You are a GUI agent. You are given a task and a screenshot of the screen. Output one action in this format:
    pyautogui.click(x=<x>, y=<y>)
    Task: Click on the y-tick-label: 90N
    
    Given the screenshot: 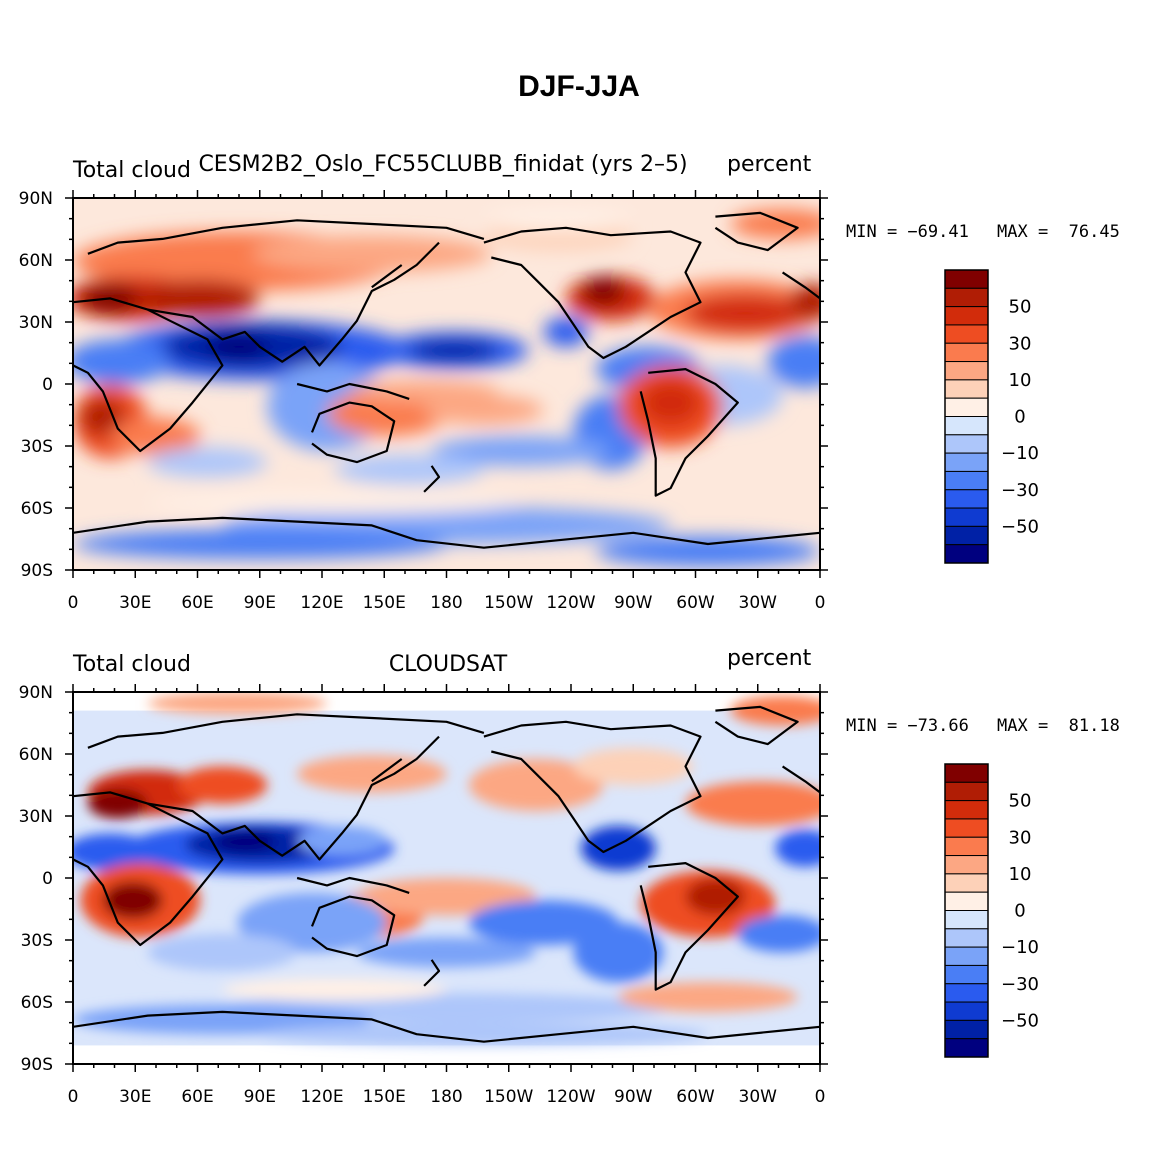 What is the action you would take?
    pyautogui.click(x=36, y=693)
    